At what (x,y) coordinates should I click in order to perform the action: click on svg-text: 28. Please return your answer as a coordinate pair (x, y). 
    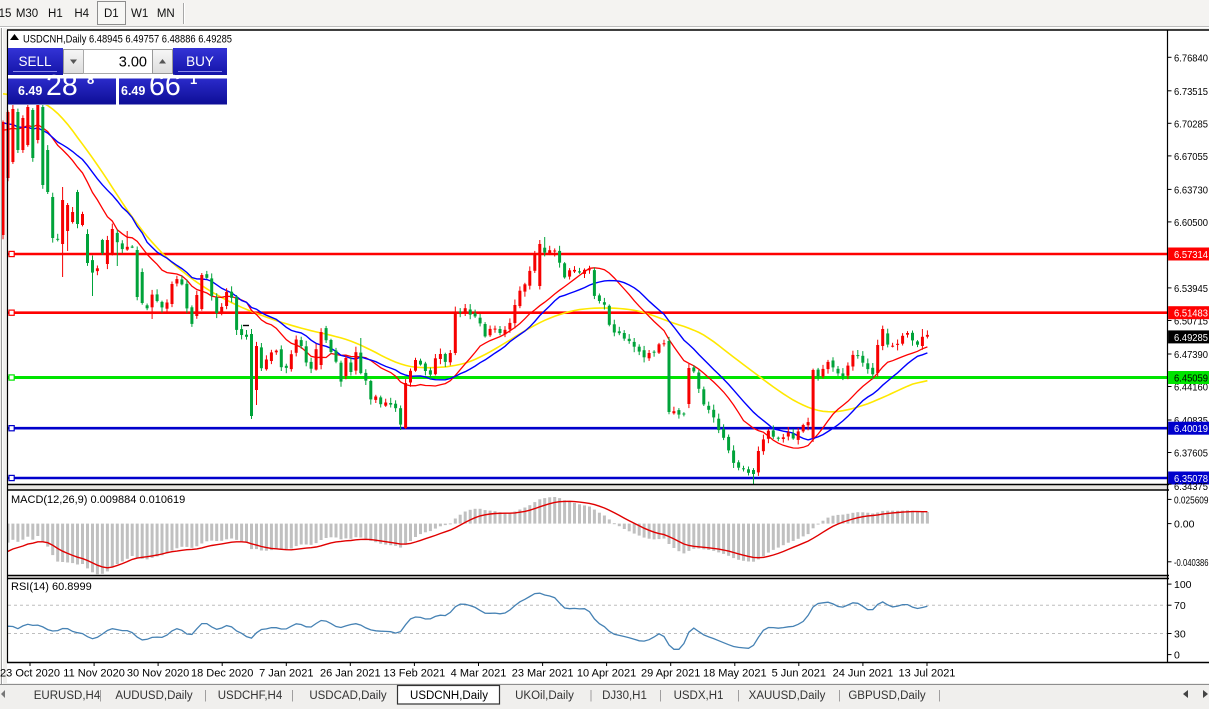
    Looking at the image, I should click on (62, 86).